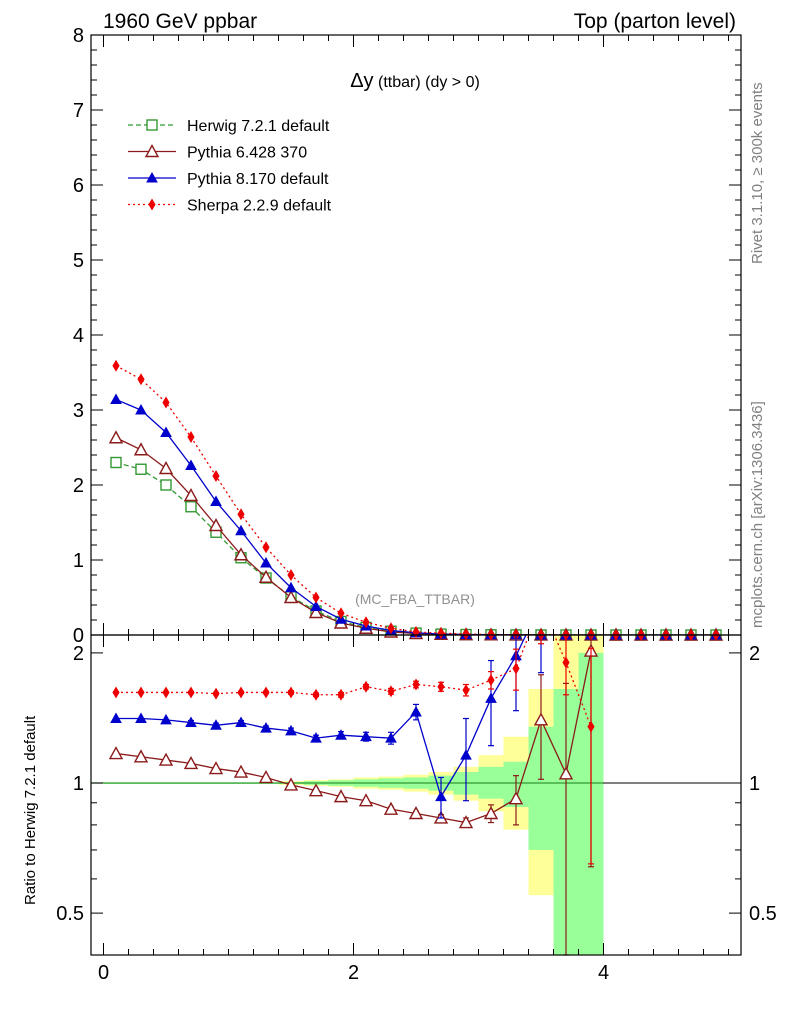  Describe the element at coordinates (78, 36) in the screenshot. I see `y-tick-label: 8` at that location.